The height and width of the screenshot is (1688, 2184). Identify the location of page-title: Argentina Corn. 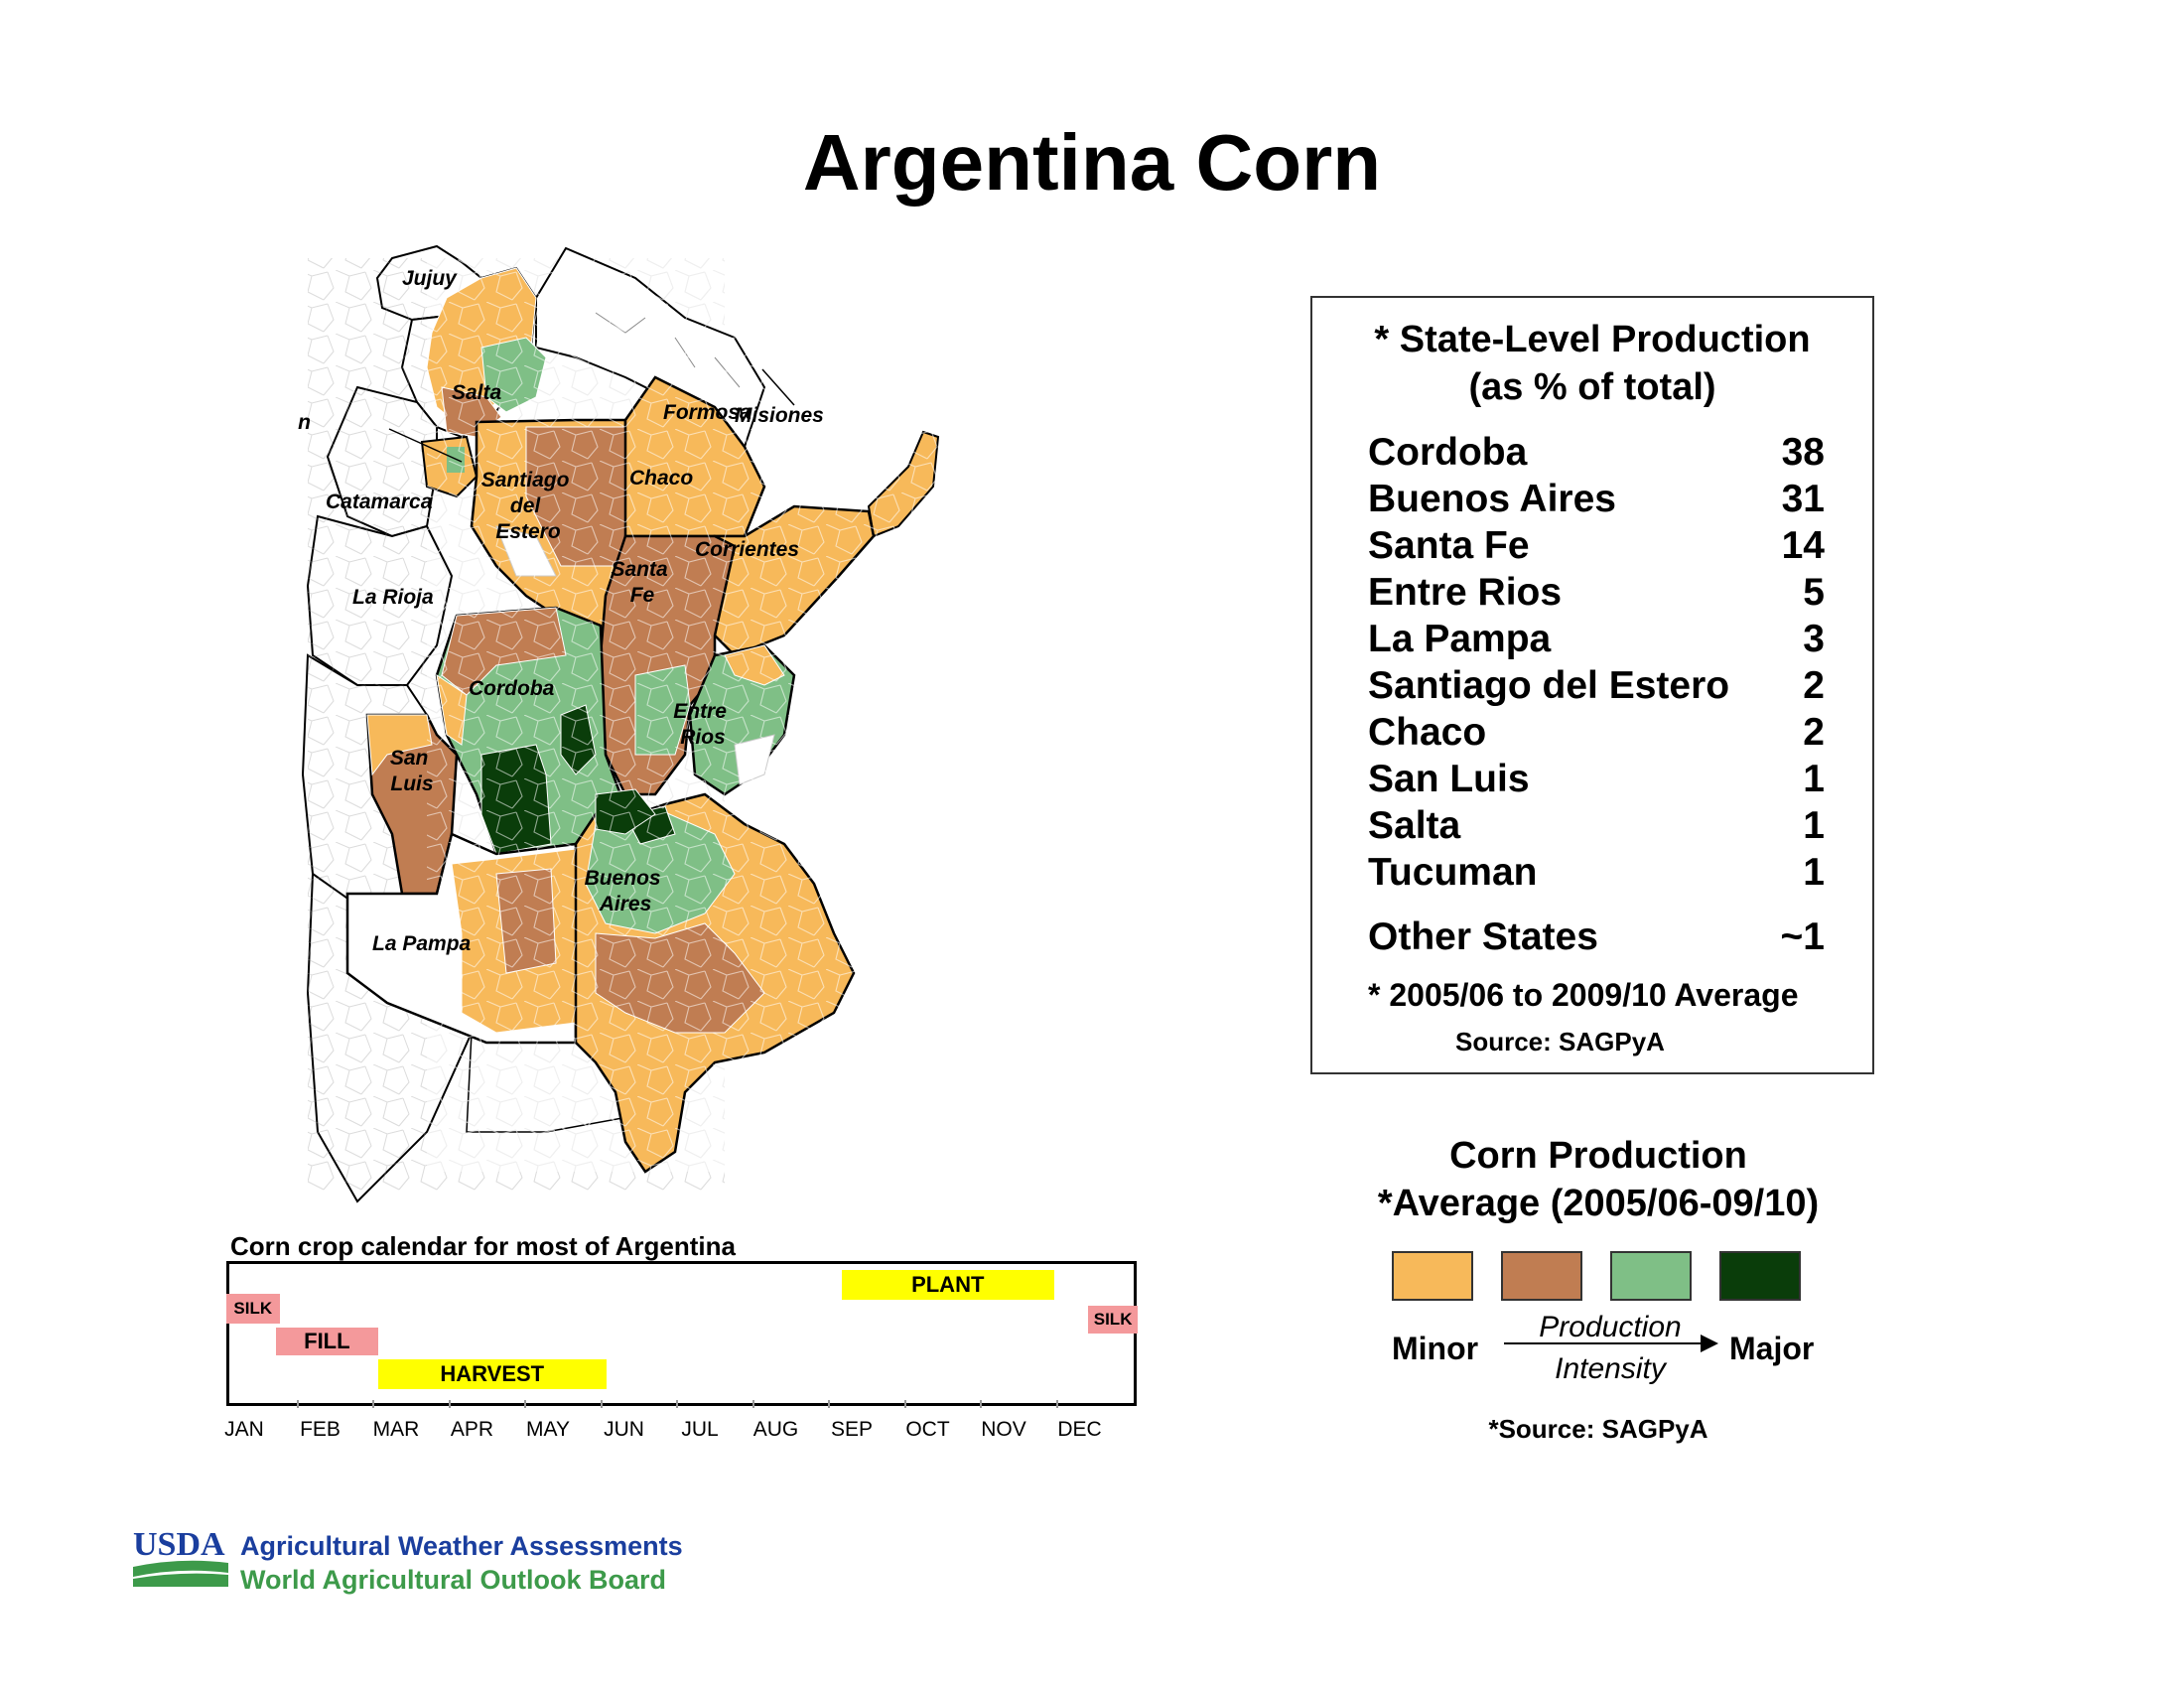
(1092, 162).